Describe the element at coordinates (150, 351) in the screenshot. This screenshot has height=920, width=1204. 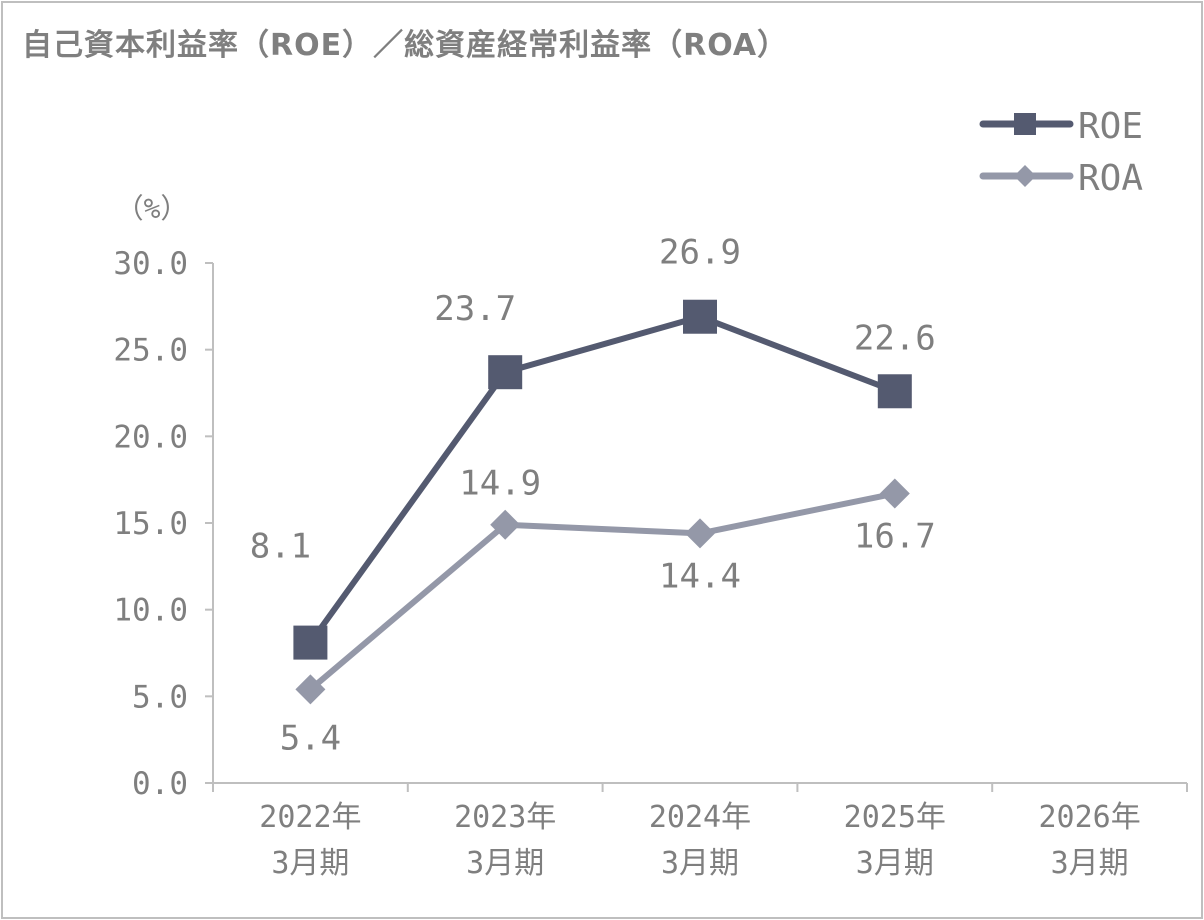
I see `y-tick-label: 25.0` at that location.